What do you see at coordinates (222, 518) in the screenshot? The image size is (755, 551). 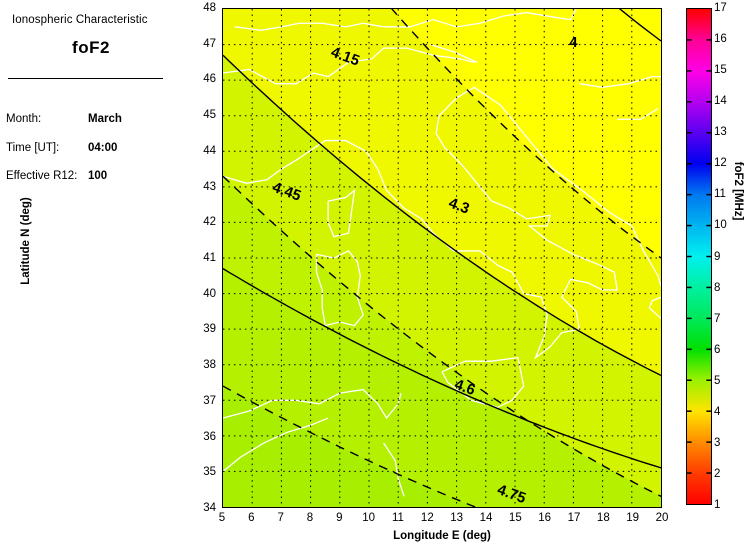 I see `x-tick-label: 5` at bounding box center [222, 518].